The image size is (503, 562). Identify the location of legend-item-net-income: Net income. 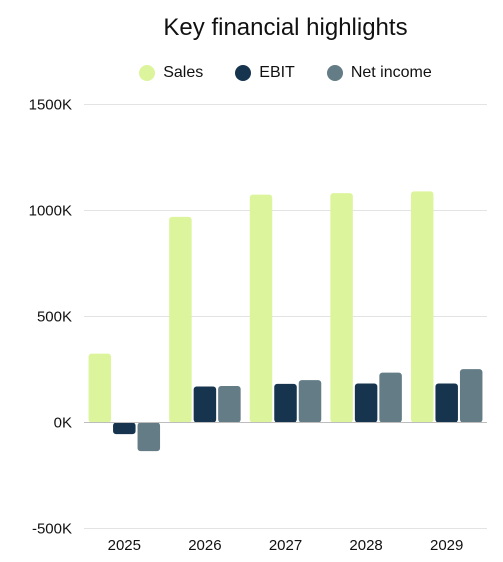
(379, 73).